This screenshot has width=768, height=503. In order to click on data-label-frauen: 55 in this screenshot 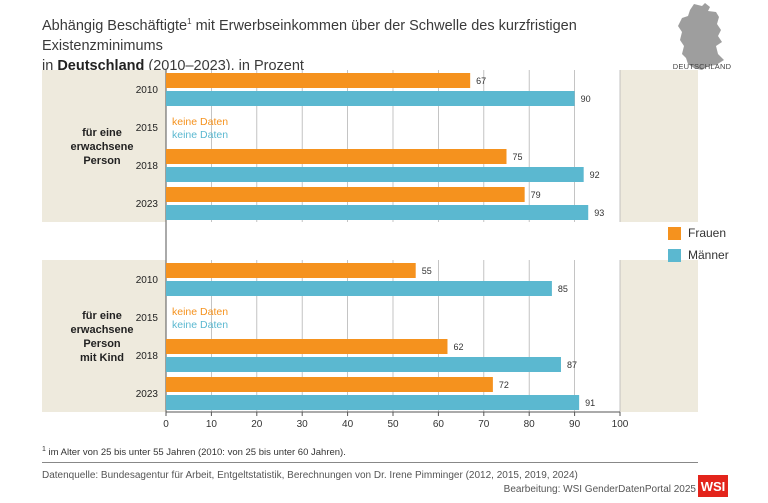, I will do `click(427, 271)`.